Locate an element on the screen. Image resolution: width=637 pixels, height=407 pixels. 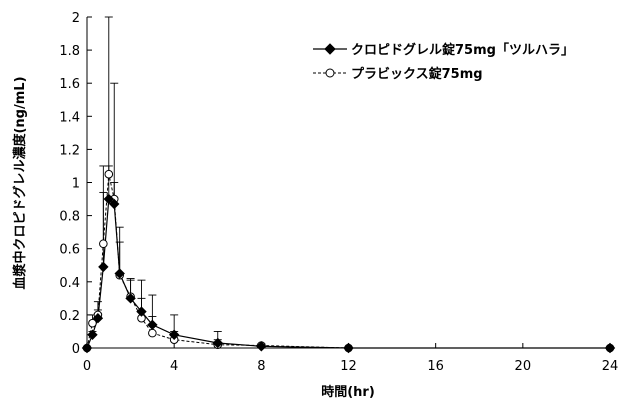
x-axis-title: 時間(hr) is located at coordinates (348, 392).